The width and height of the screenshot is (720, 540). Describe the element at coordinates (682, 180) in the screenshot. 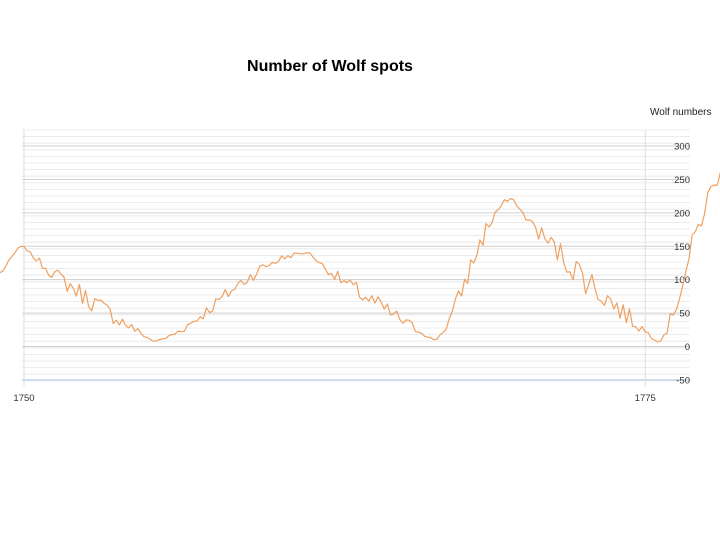

I see `y-tick-label: 250` at that location.